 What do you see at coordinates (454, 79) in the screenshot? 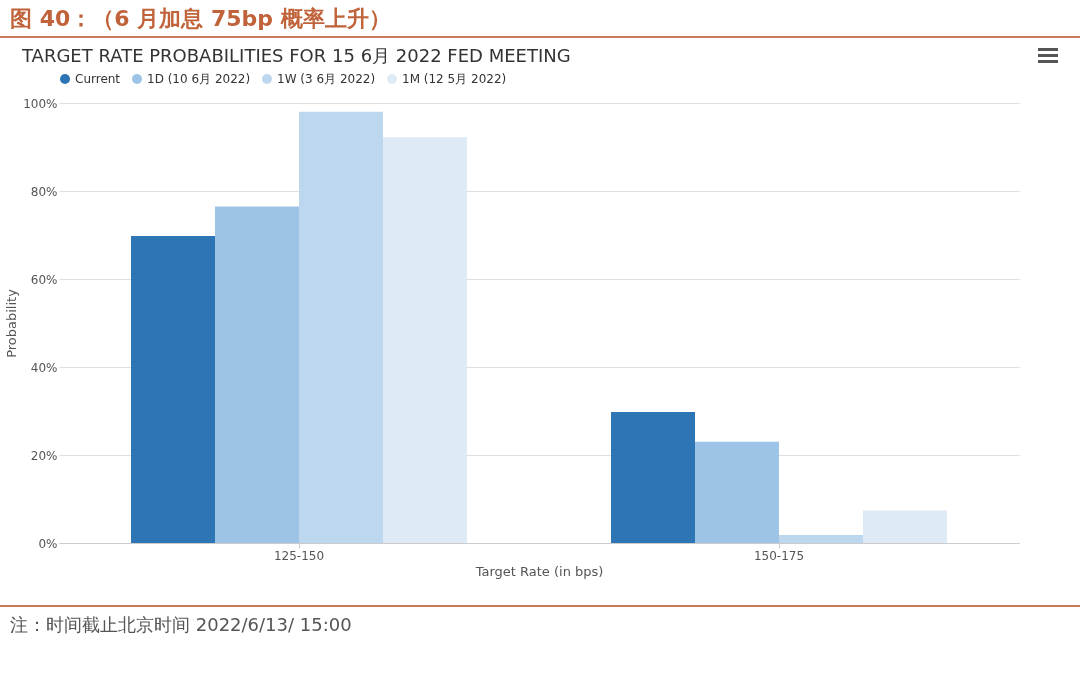
I see `legend-label: 1M (12 5月 2022)` at bounding box center [454, 79].